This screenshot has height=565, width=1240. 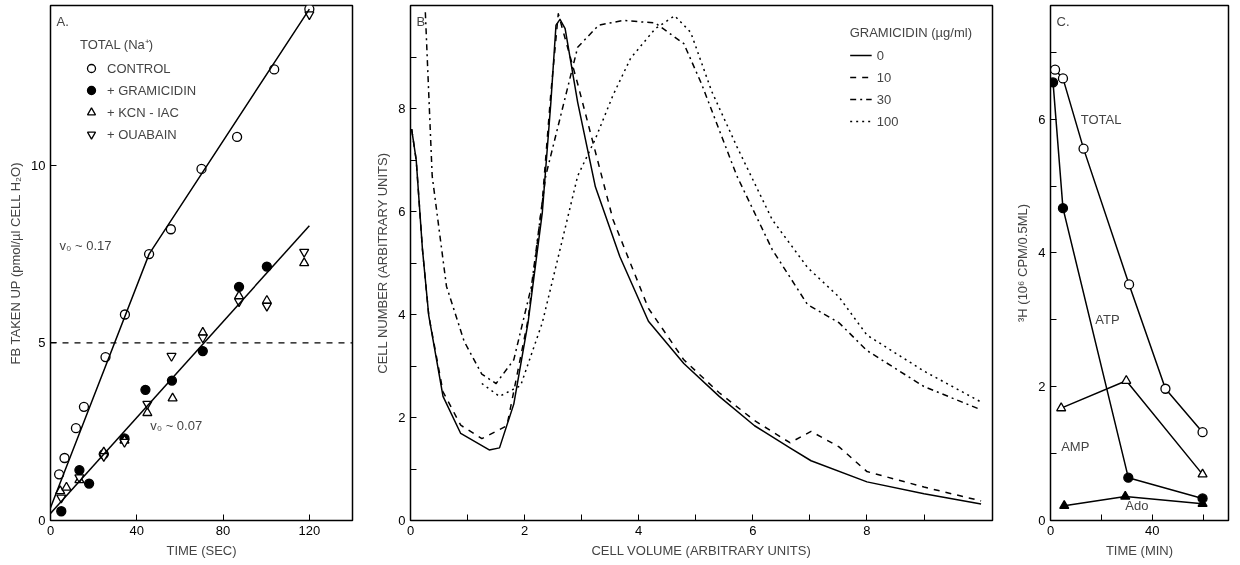 I want to click on y-axis-title: CELL NUMBER (ARBITRARY UNITS), so click(x=383, y=263).